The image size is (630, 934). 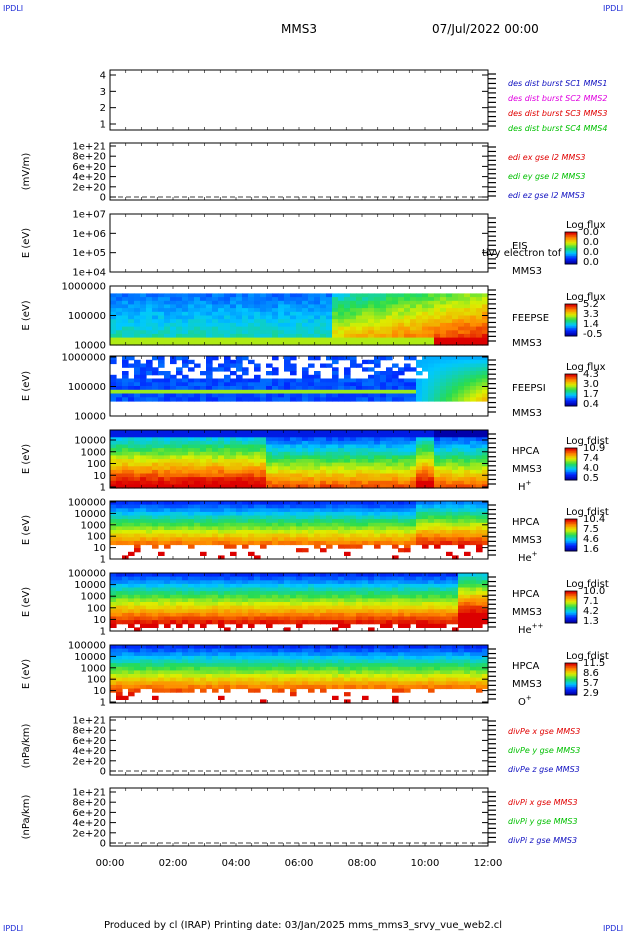 I want to click on ion-species-label: He+, so click(x=528, y=557).